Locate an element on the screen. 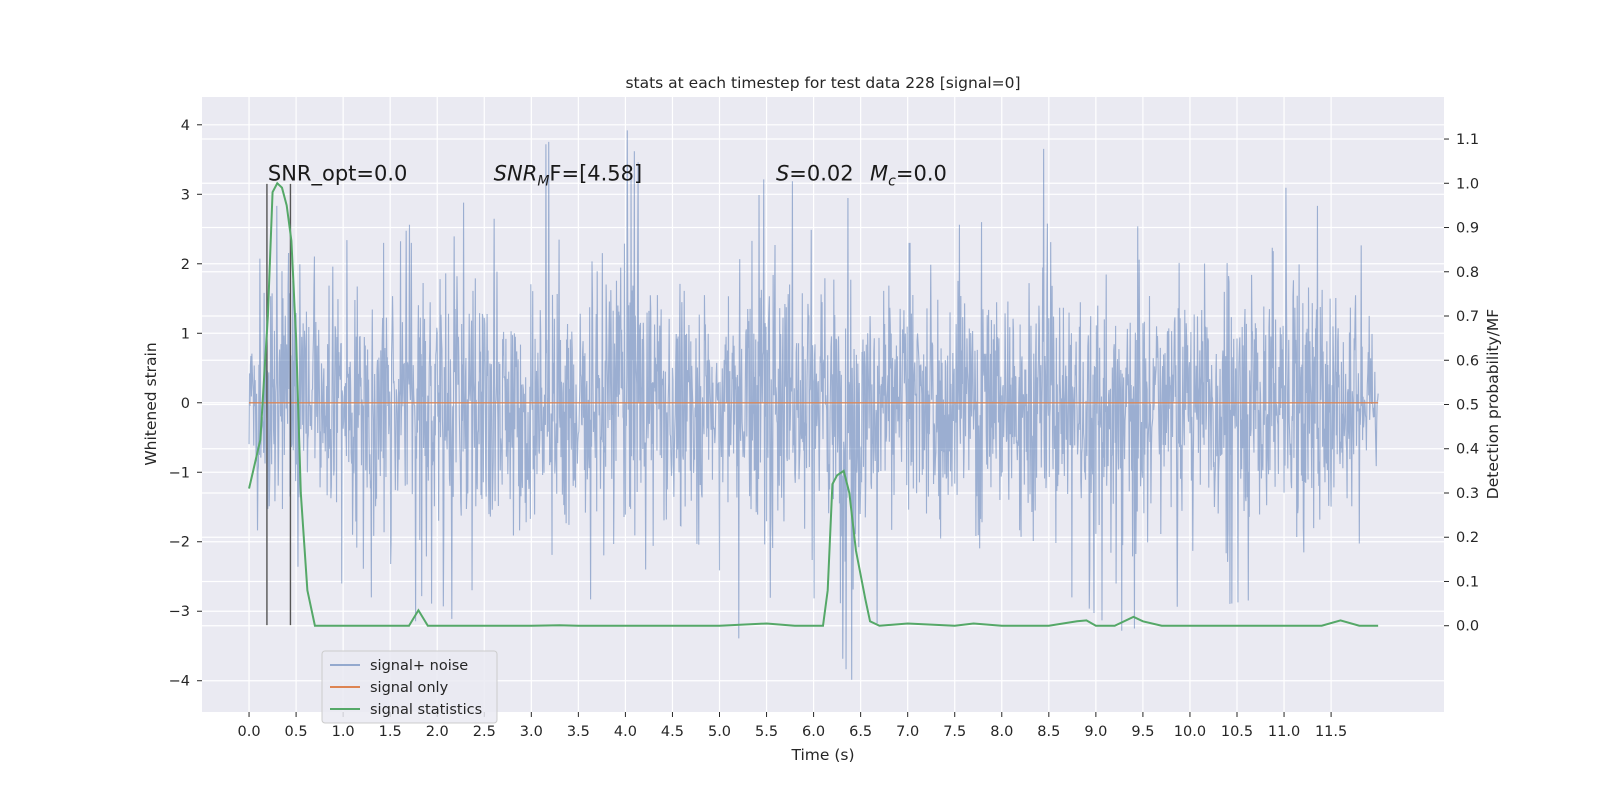  annotation-snr-opt: SNR_opt=0.0 is located at coordinates (338, 173).